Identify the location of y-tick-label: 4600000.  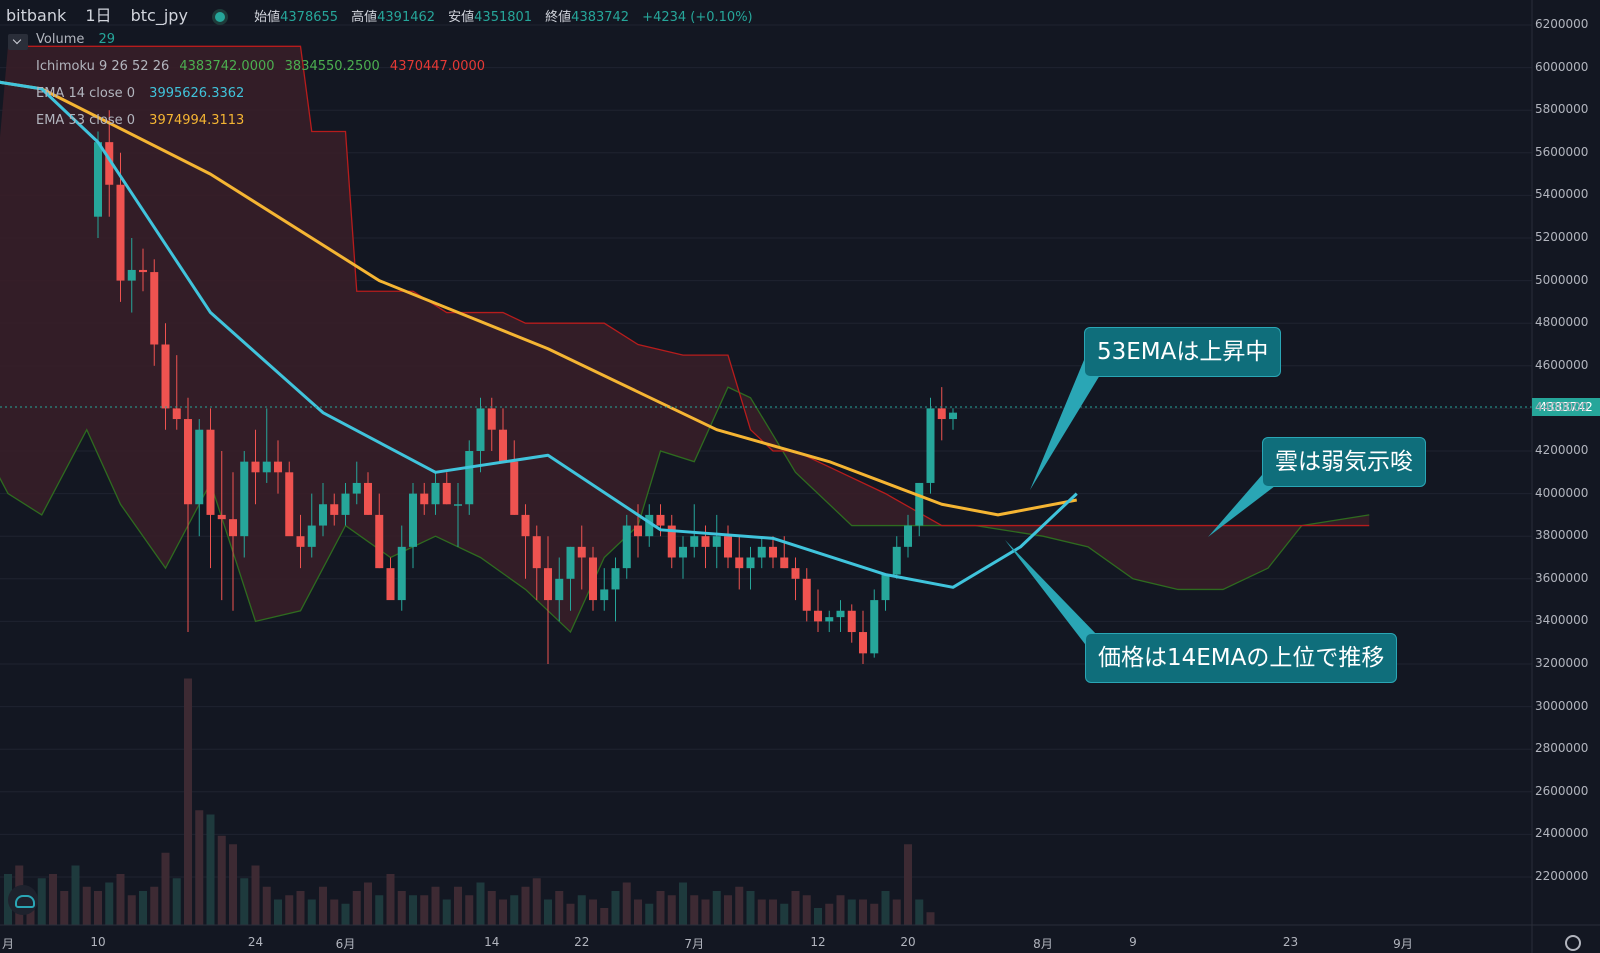
(1562, 364).